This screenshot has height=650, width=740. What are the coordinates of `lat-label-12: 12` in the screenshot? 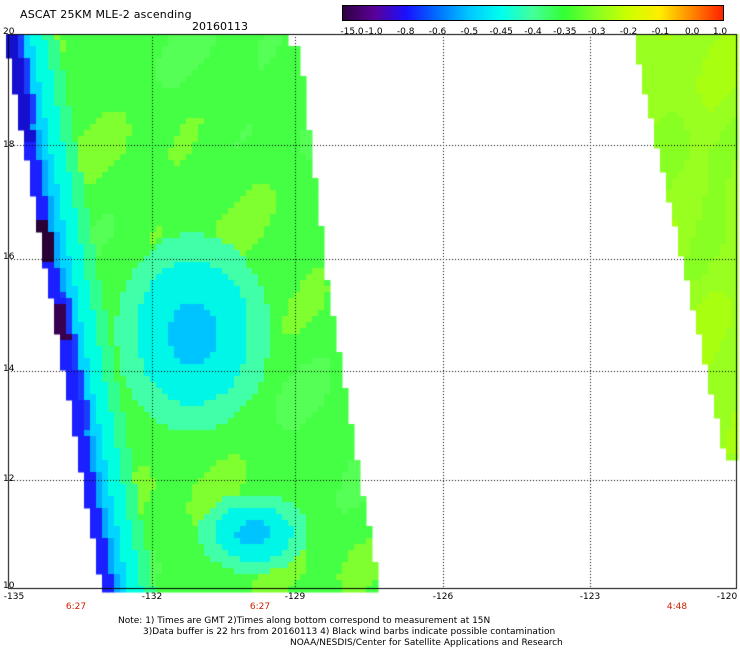 It's located at (9, 479).